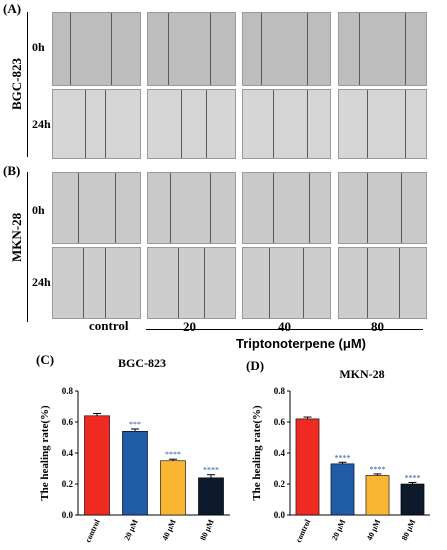 The height and width of the screenshot is (550, 447). Describe the element at coordinates (361, 374) in the screenshot. I see `chart-title: MKN-28` at that location.